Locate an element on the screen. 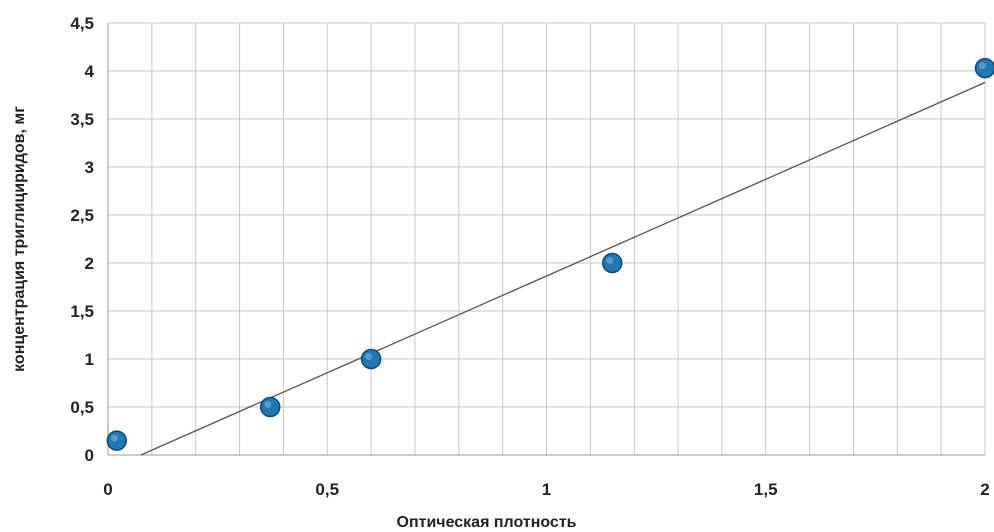  x-tick-labels: 0 0,5 1 1,5 2 is located at coordinates (546, 489).